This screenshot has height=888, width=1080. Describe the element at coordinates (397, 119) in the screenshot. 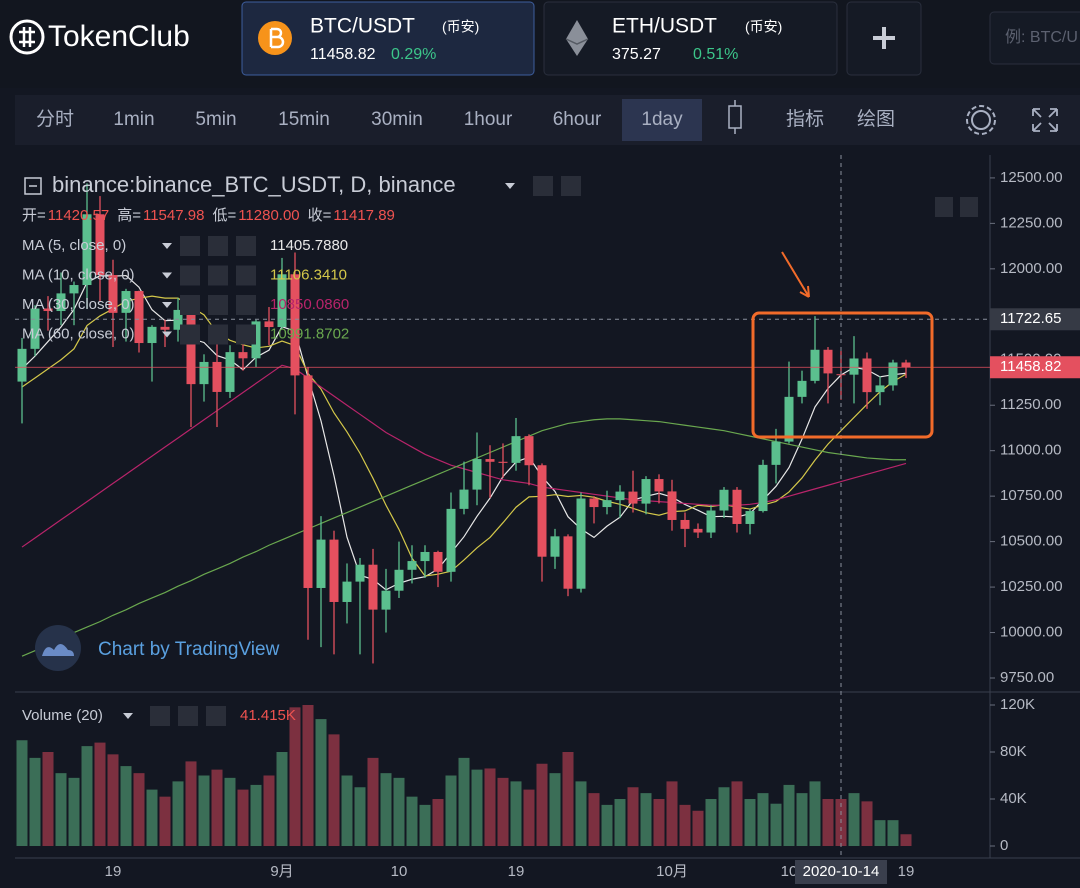

I see `interval-button: 30min` at that location.